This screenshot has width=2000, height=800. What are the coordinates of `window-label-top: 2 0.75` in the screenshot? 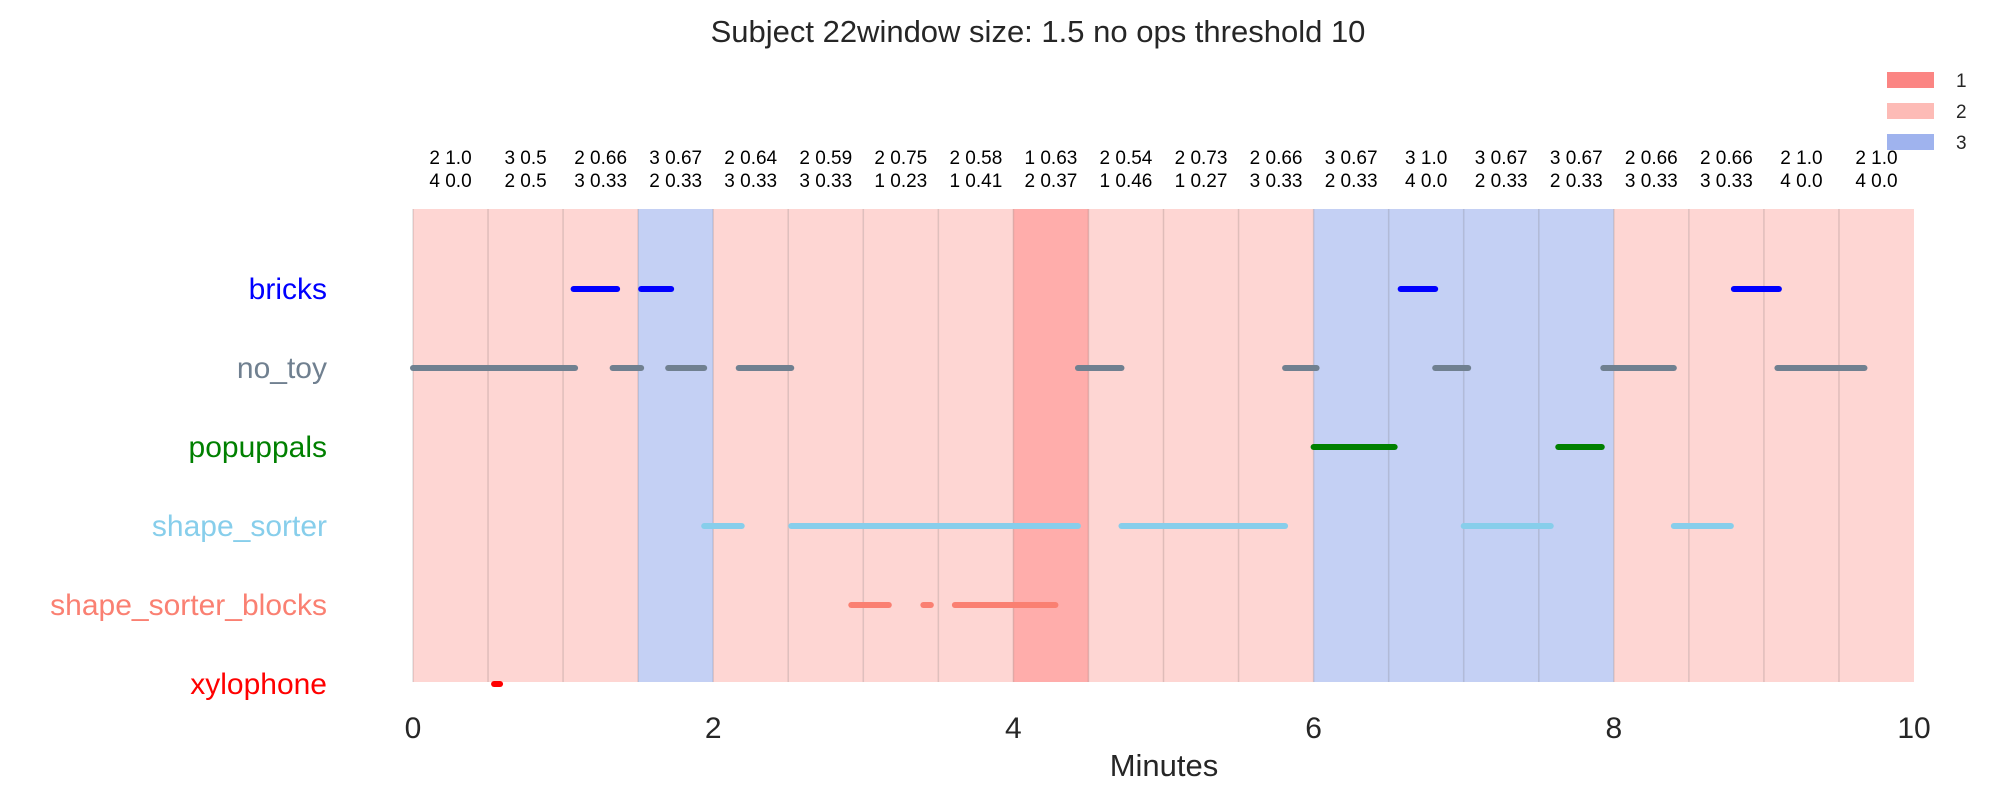 It's located at (900, 158).